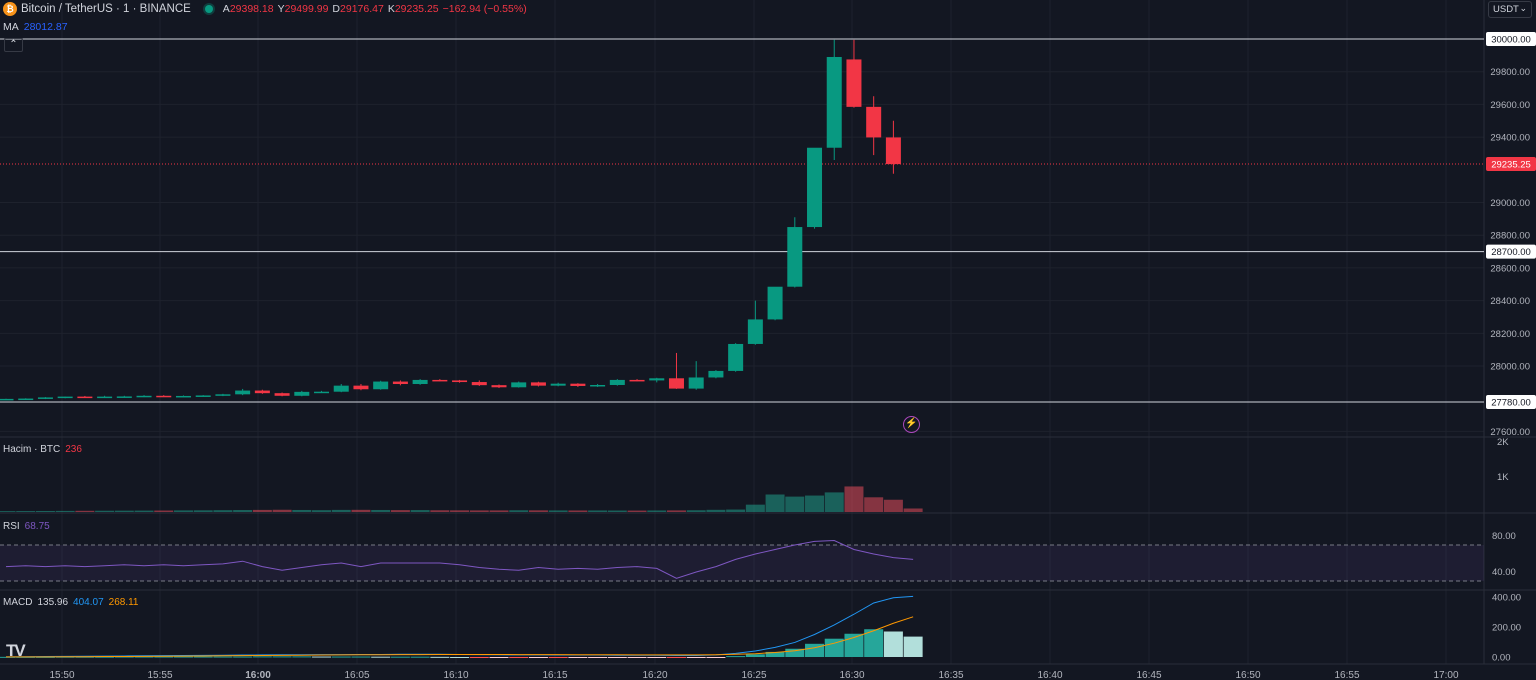  I want to click on rsi-label: RSI, so click(11, 526).